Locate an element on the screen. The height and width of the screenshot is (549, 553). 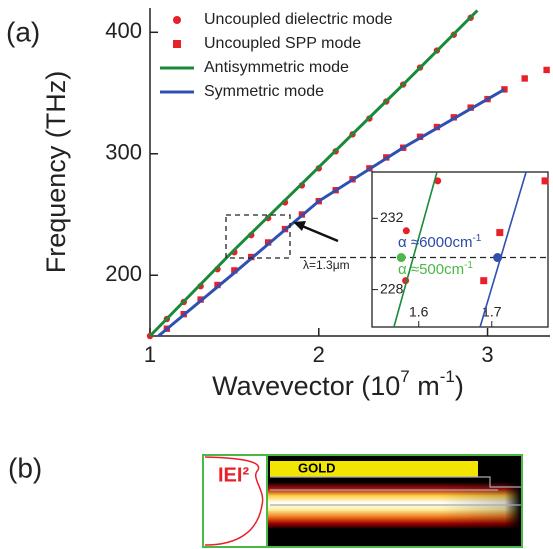
x-tick-label: 1 is located at coordinates (150, 354).